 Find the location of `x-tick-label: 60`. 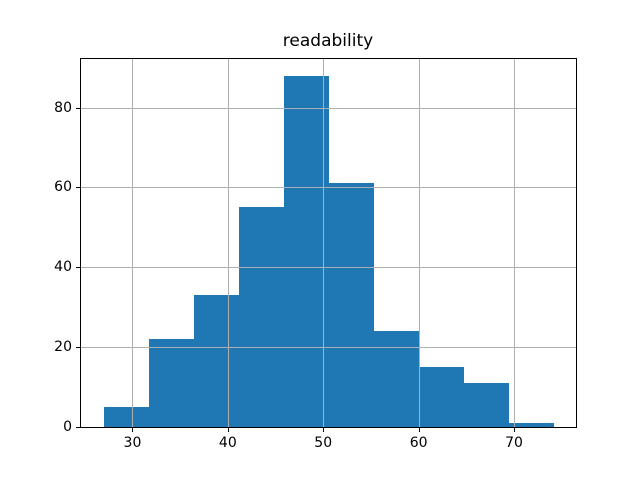

x-tick-label: 60 is located at coordinates (418, 443).